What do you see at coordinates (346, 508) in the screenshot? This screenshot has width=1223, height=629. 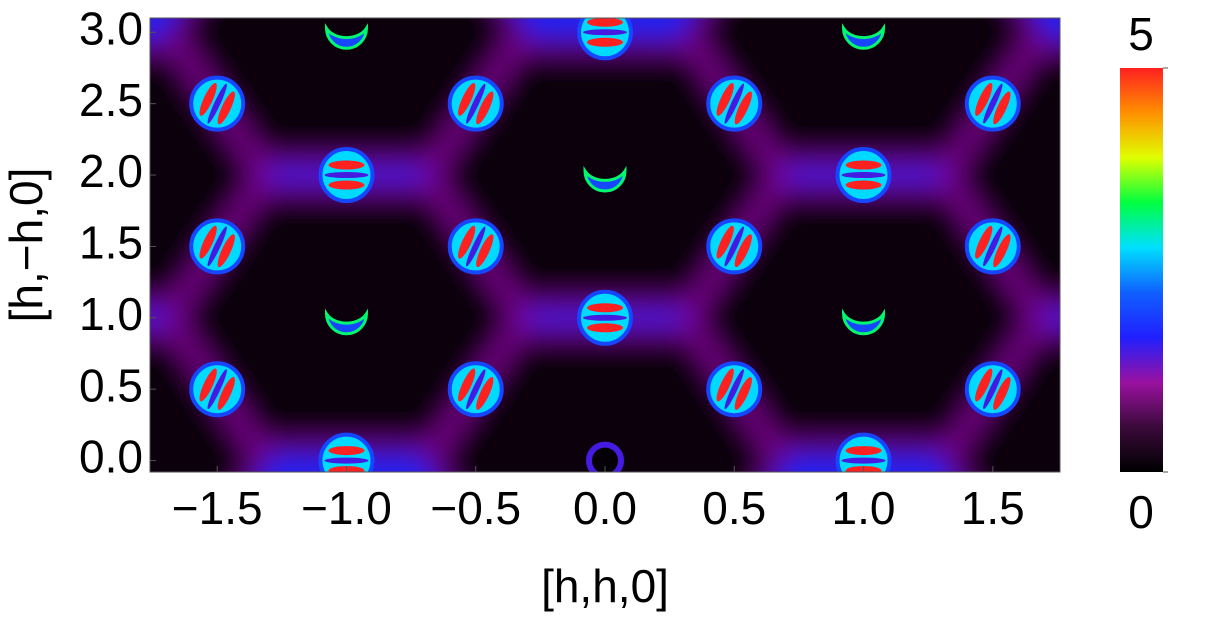 I see `x-tick-label: −1.0` at bounding box center [346, 508].